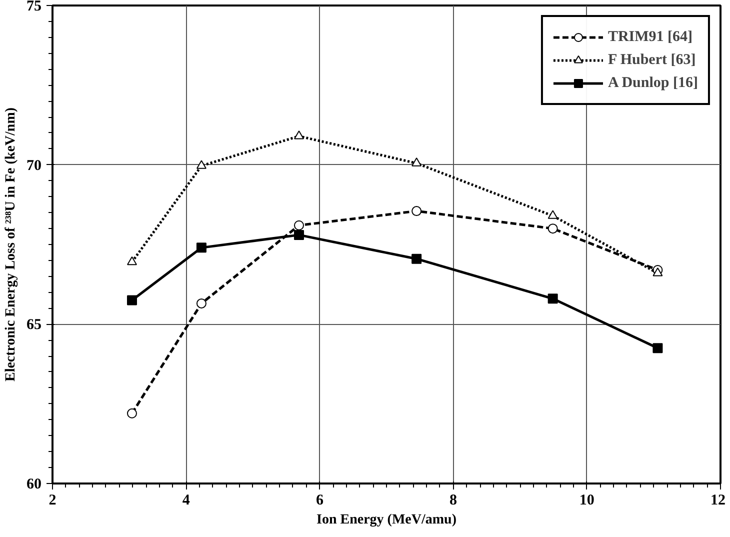  I want to click on x-tick-label: 8, so click(454, 500).